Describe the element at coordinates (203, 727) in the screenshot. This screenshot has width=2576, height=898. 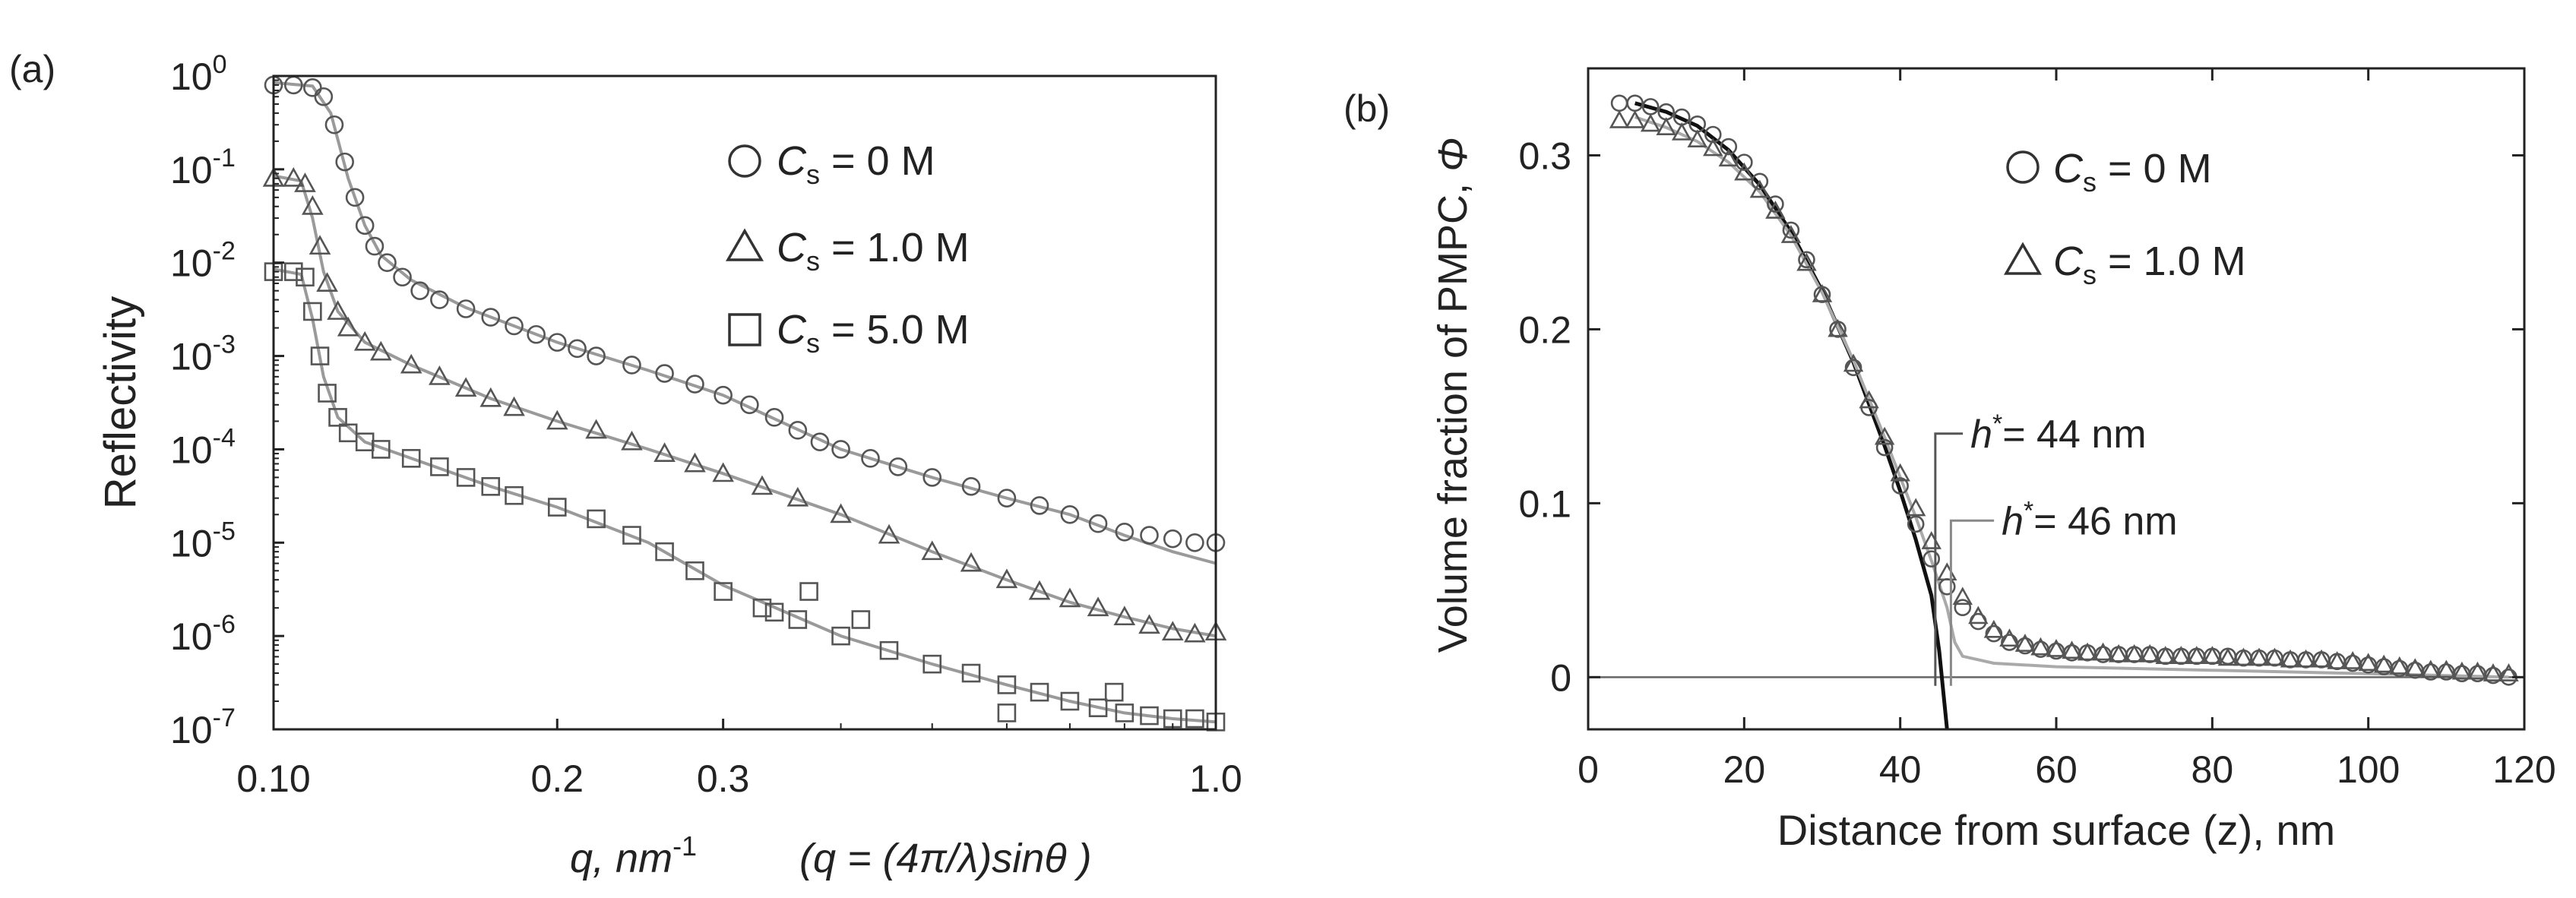
I see `panel-a-y-tick-label-7: 10⁻⁷` at that location.